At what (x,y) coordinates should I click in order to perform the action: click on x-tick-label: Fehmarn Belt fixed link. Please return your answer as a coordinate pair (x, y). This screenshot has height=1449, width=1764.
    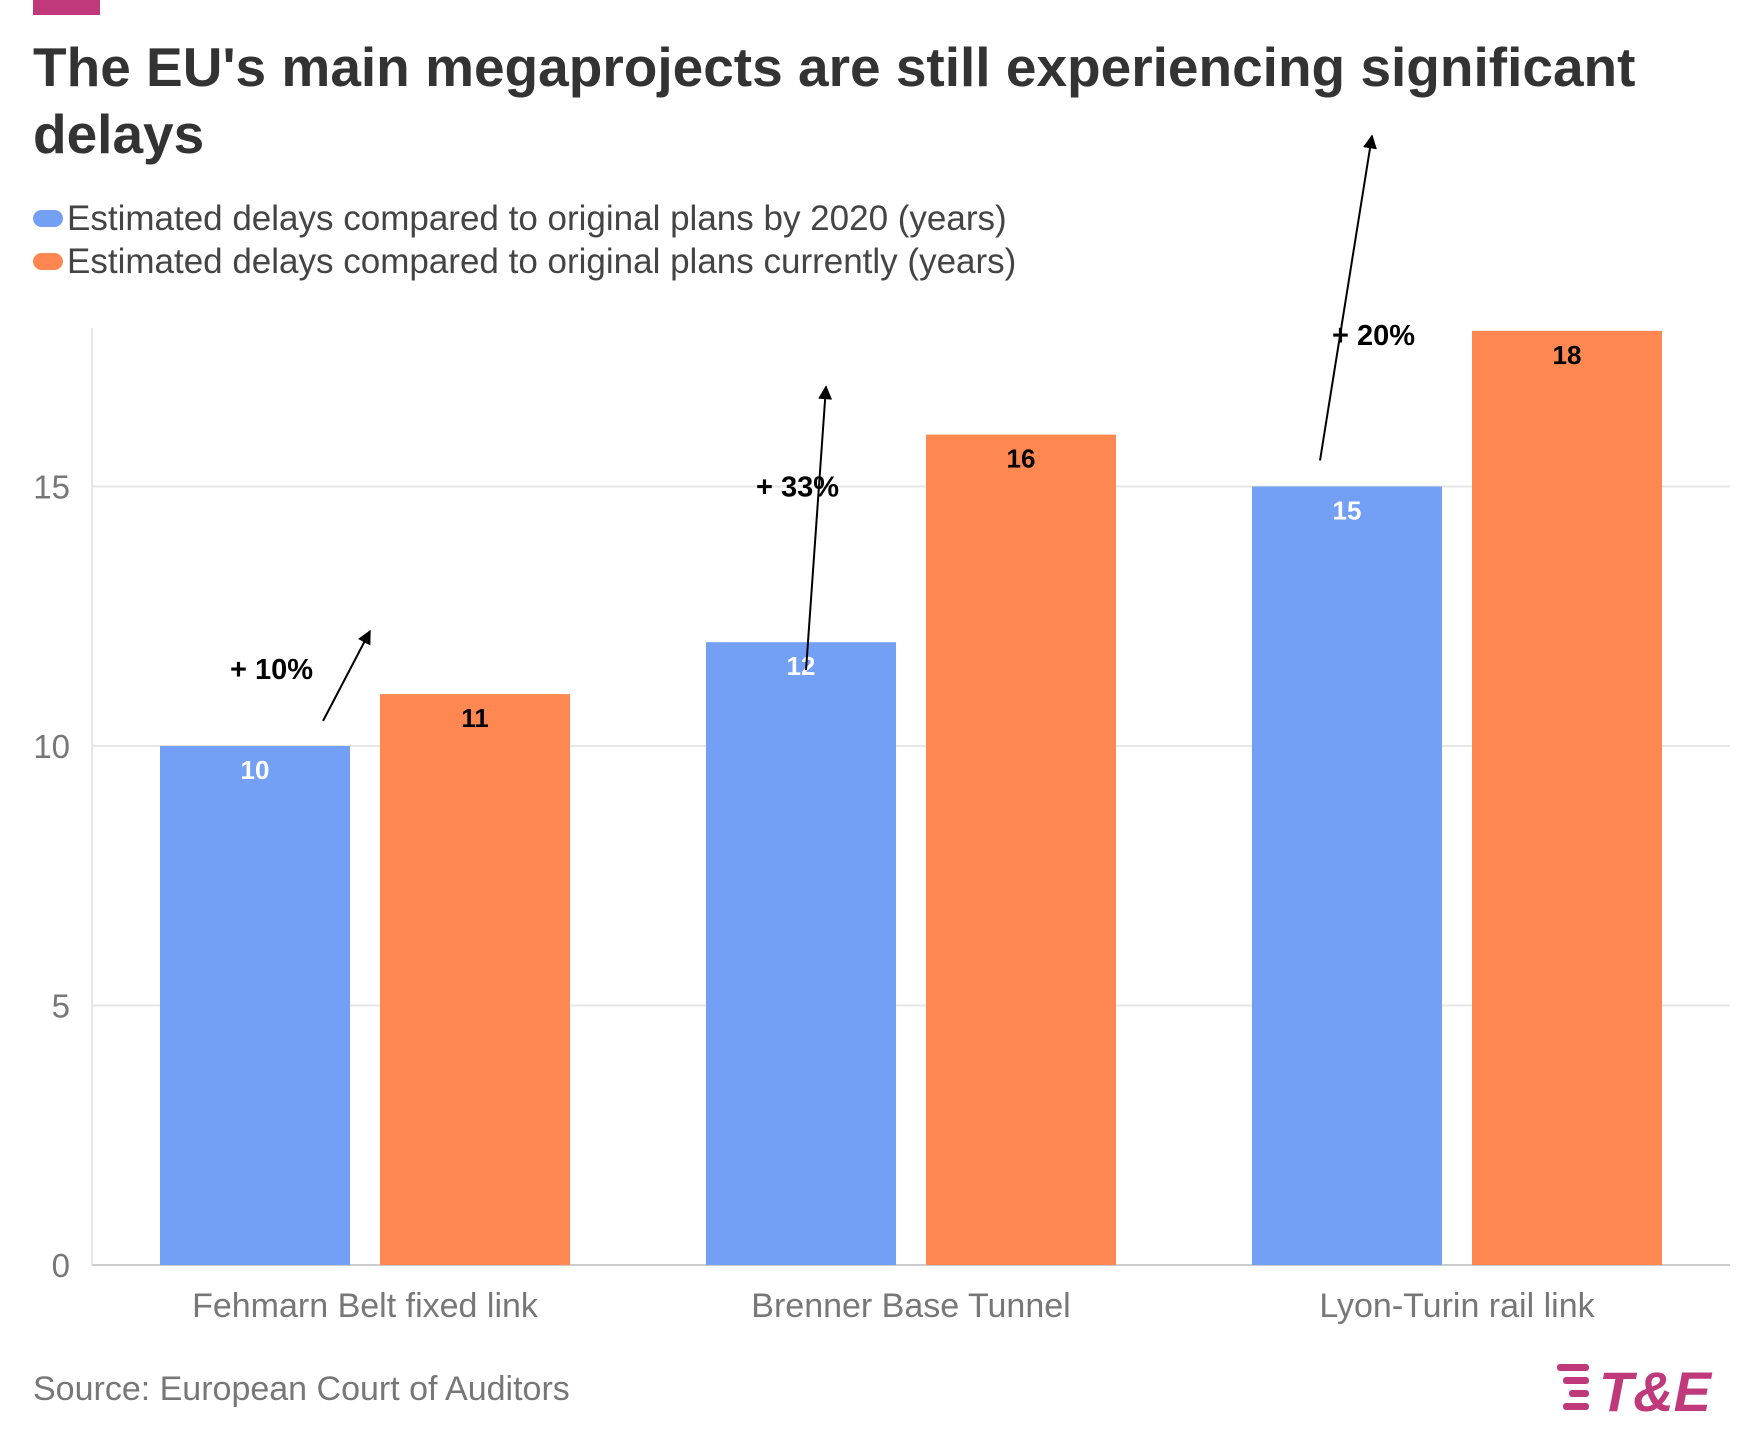
    Looking at the image, I should click on (365, 1306).